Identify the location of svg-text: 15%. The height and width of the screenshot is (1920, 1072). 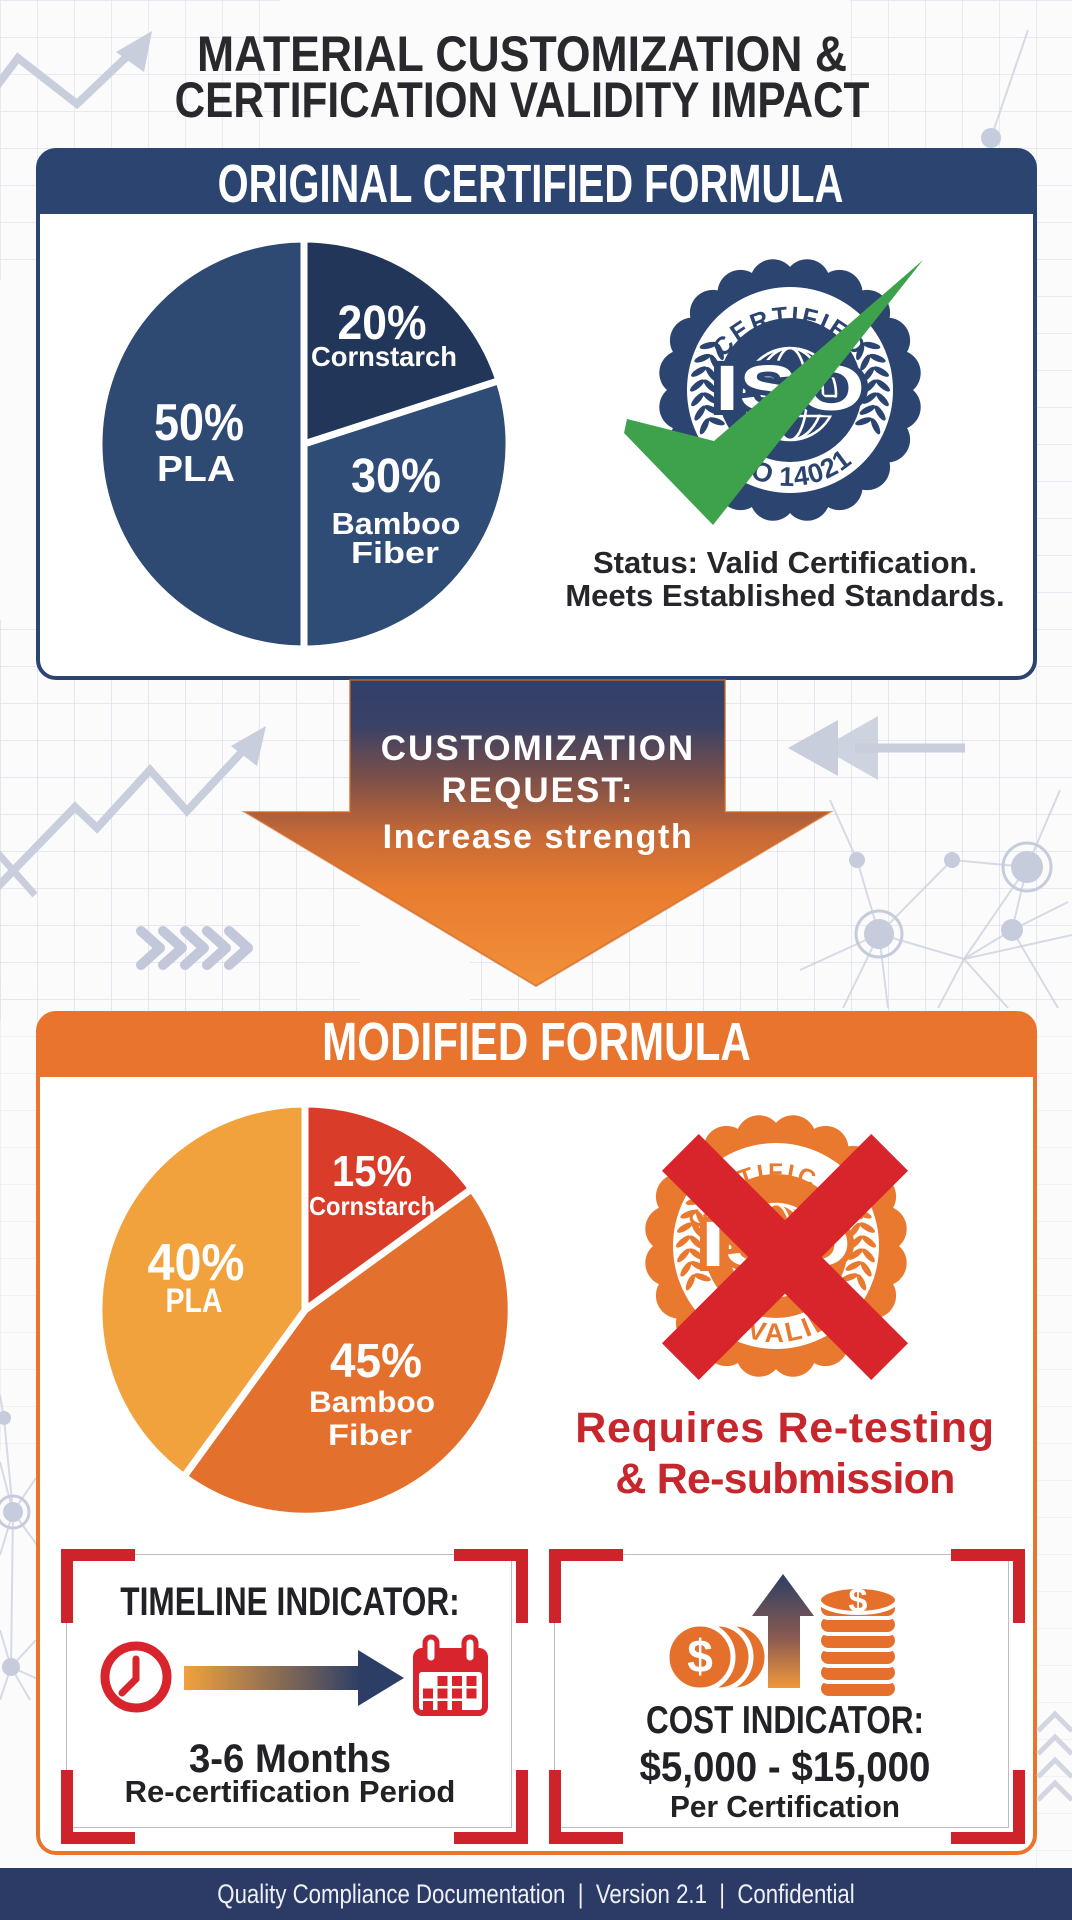
(372, 1171).